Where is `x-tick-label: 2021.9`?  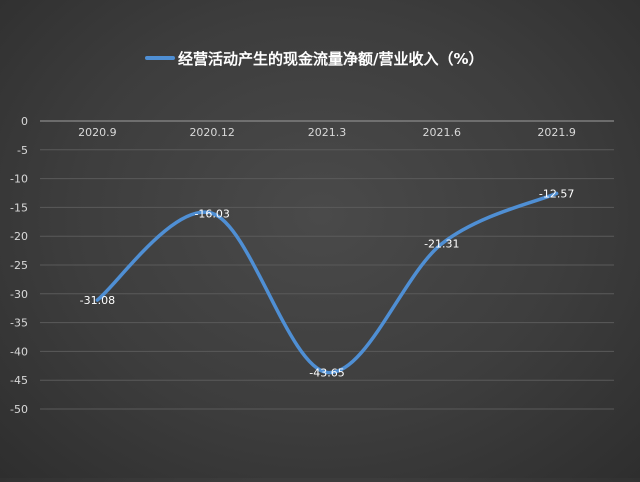
x-tick-label: 2021.9 is located at coordinates (556, 132).